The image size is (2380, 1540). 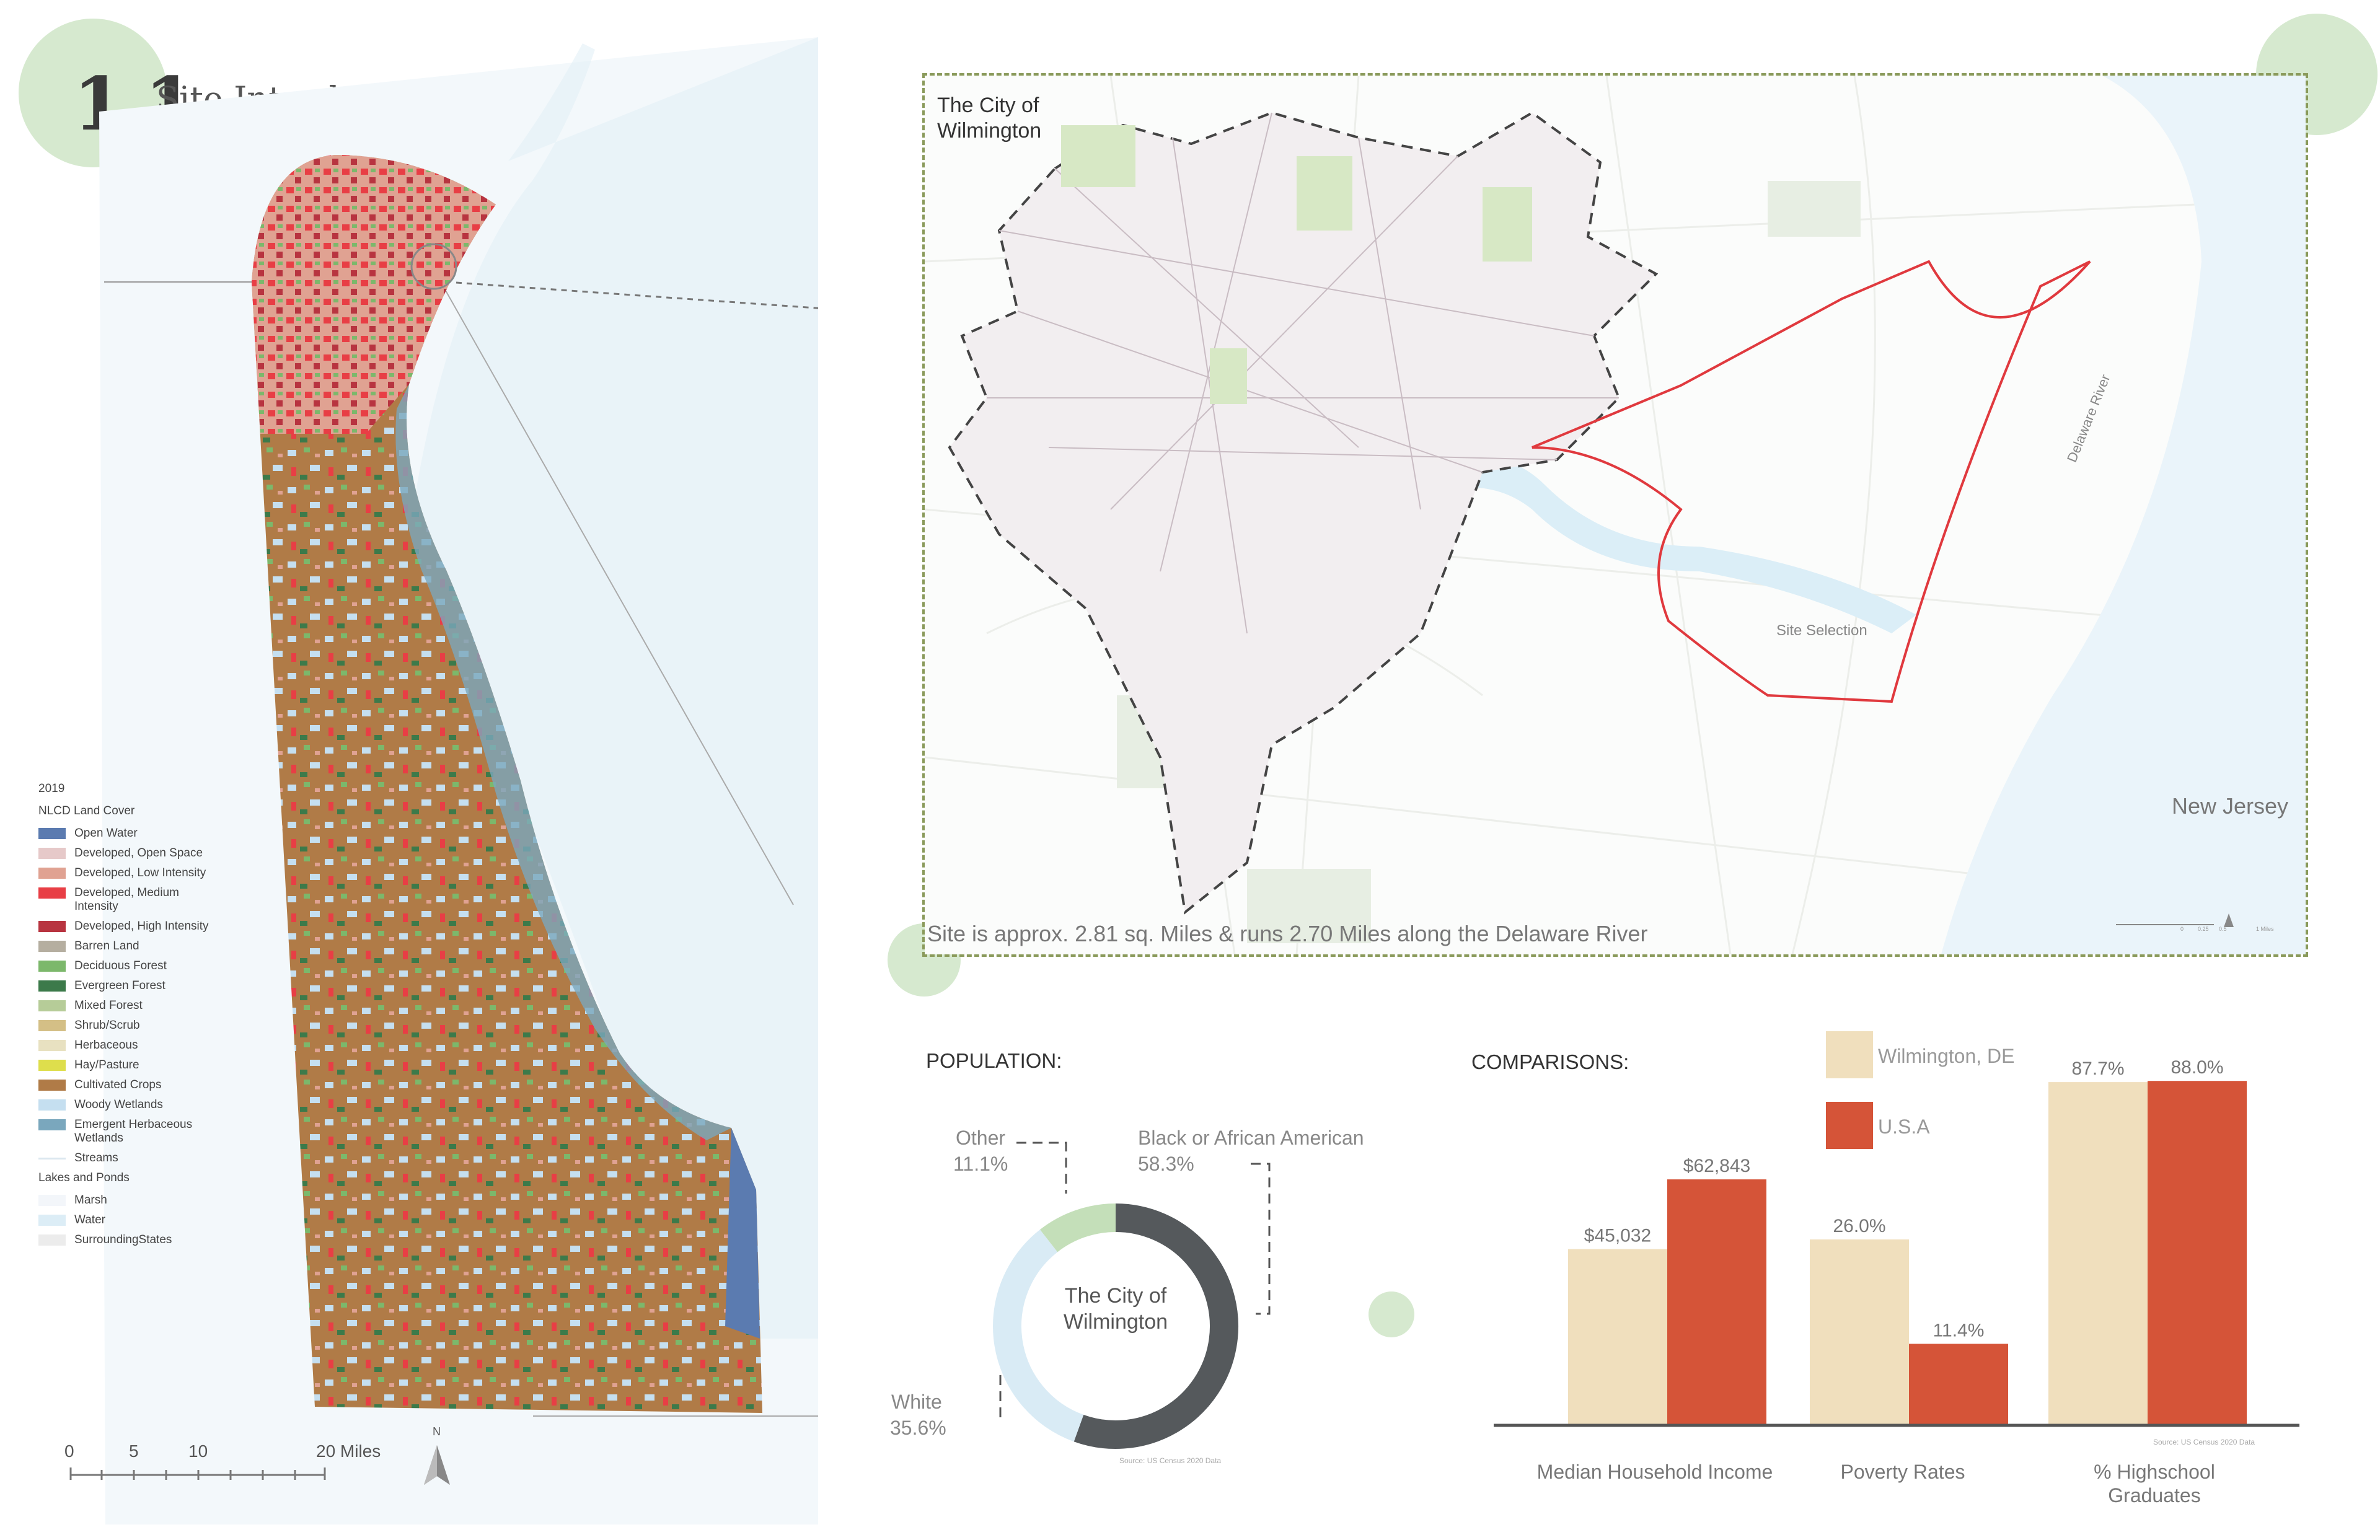 I want to click on donut-slice-other, so click(x=1077, y=1227).